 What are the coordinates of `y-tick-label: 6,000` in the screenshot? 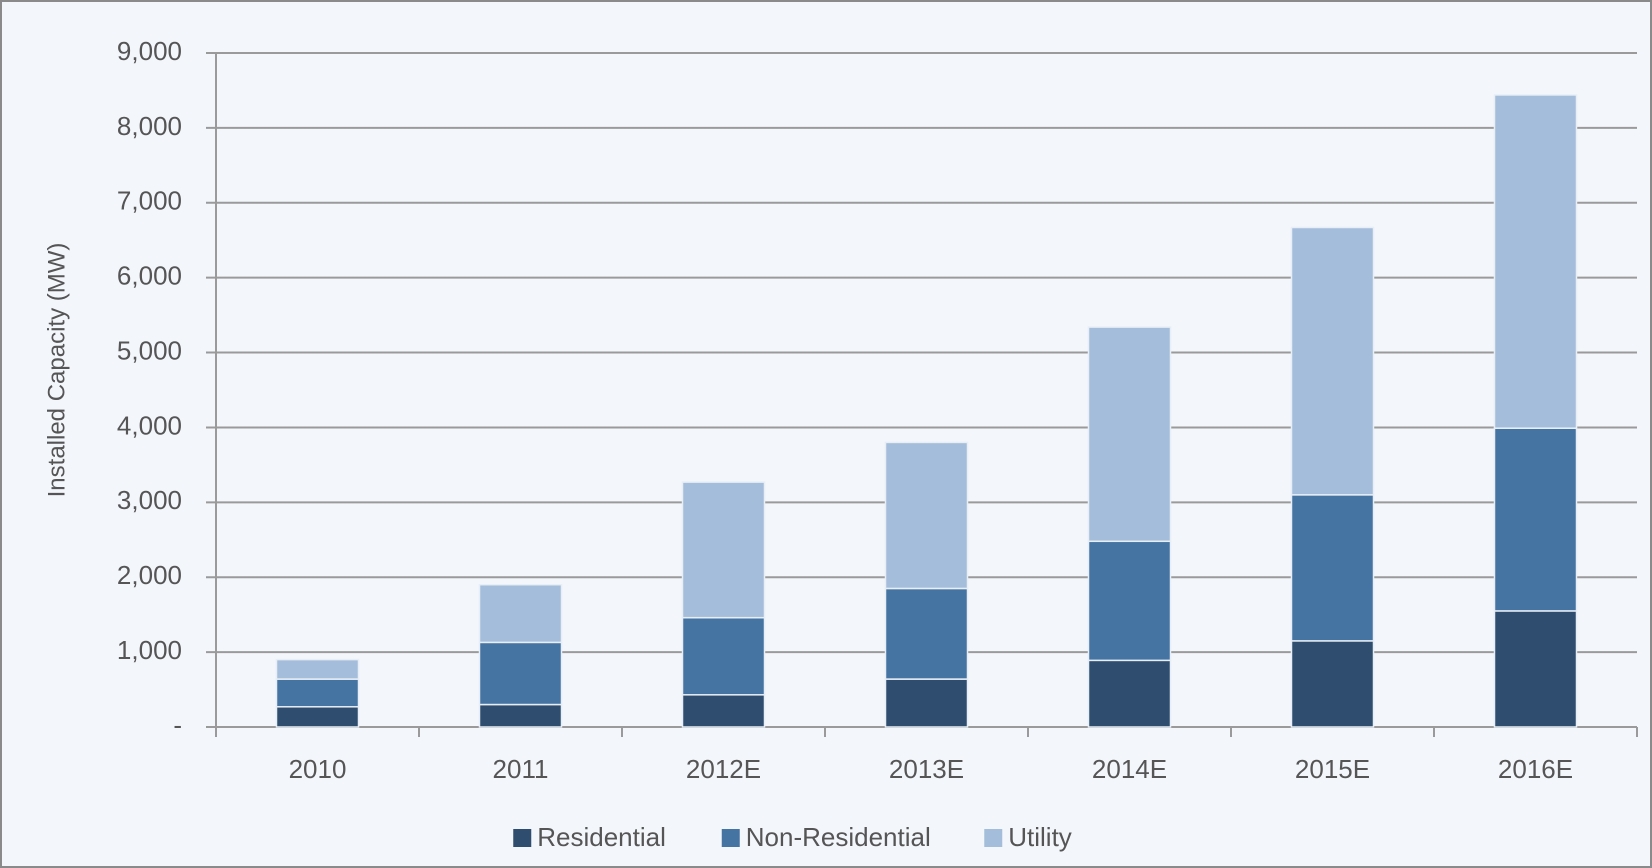 It's located at (149, 276).